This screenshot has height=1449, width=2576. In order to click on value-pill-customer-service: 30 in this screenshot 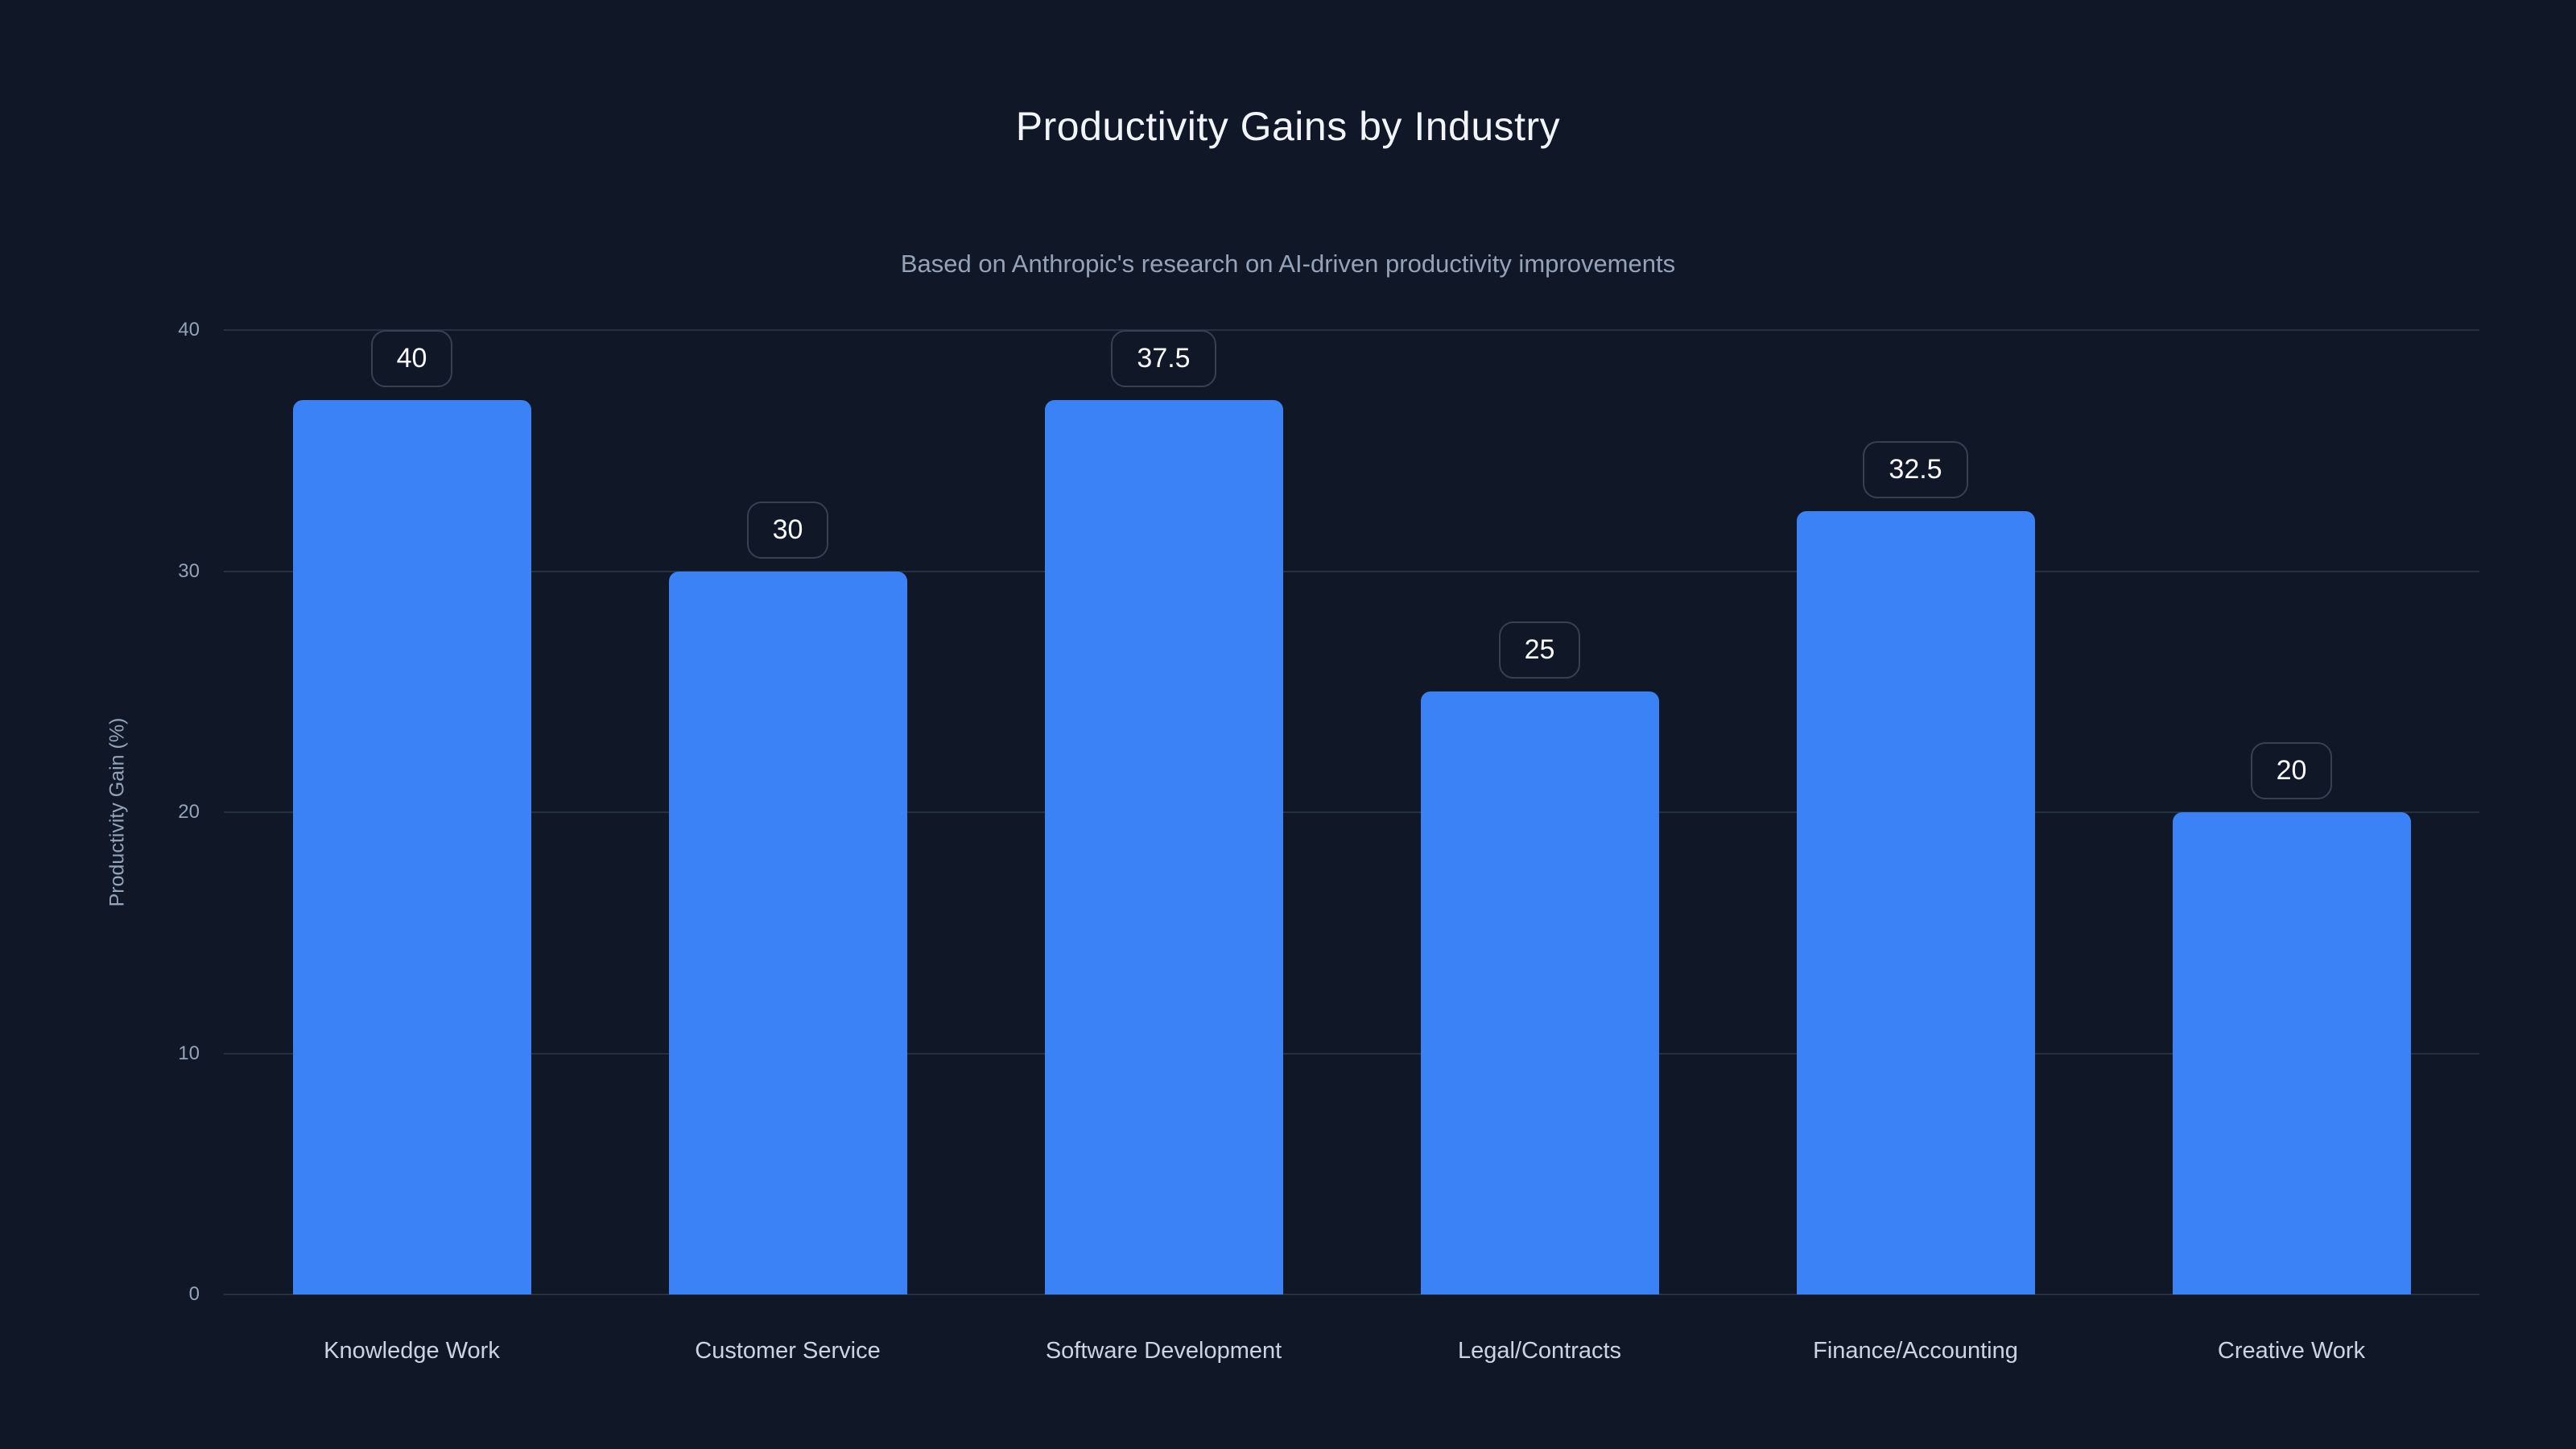, I will do `click(787, 530)`.